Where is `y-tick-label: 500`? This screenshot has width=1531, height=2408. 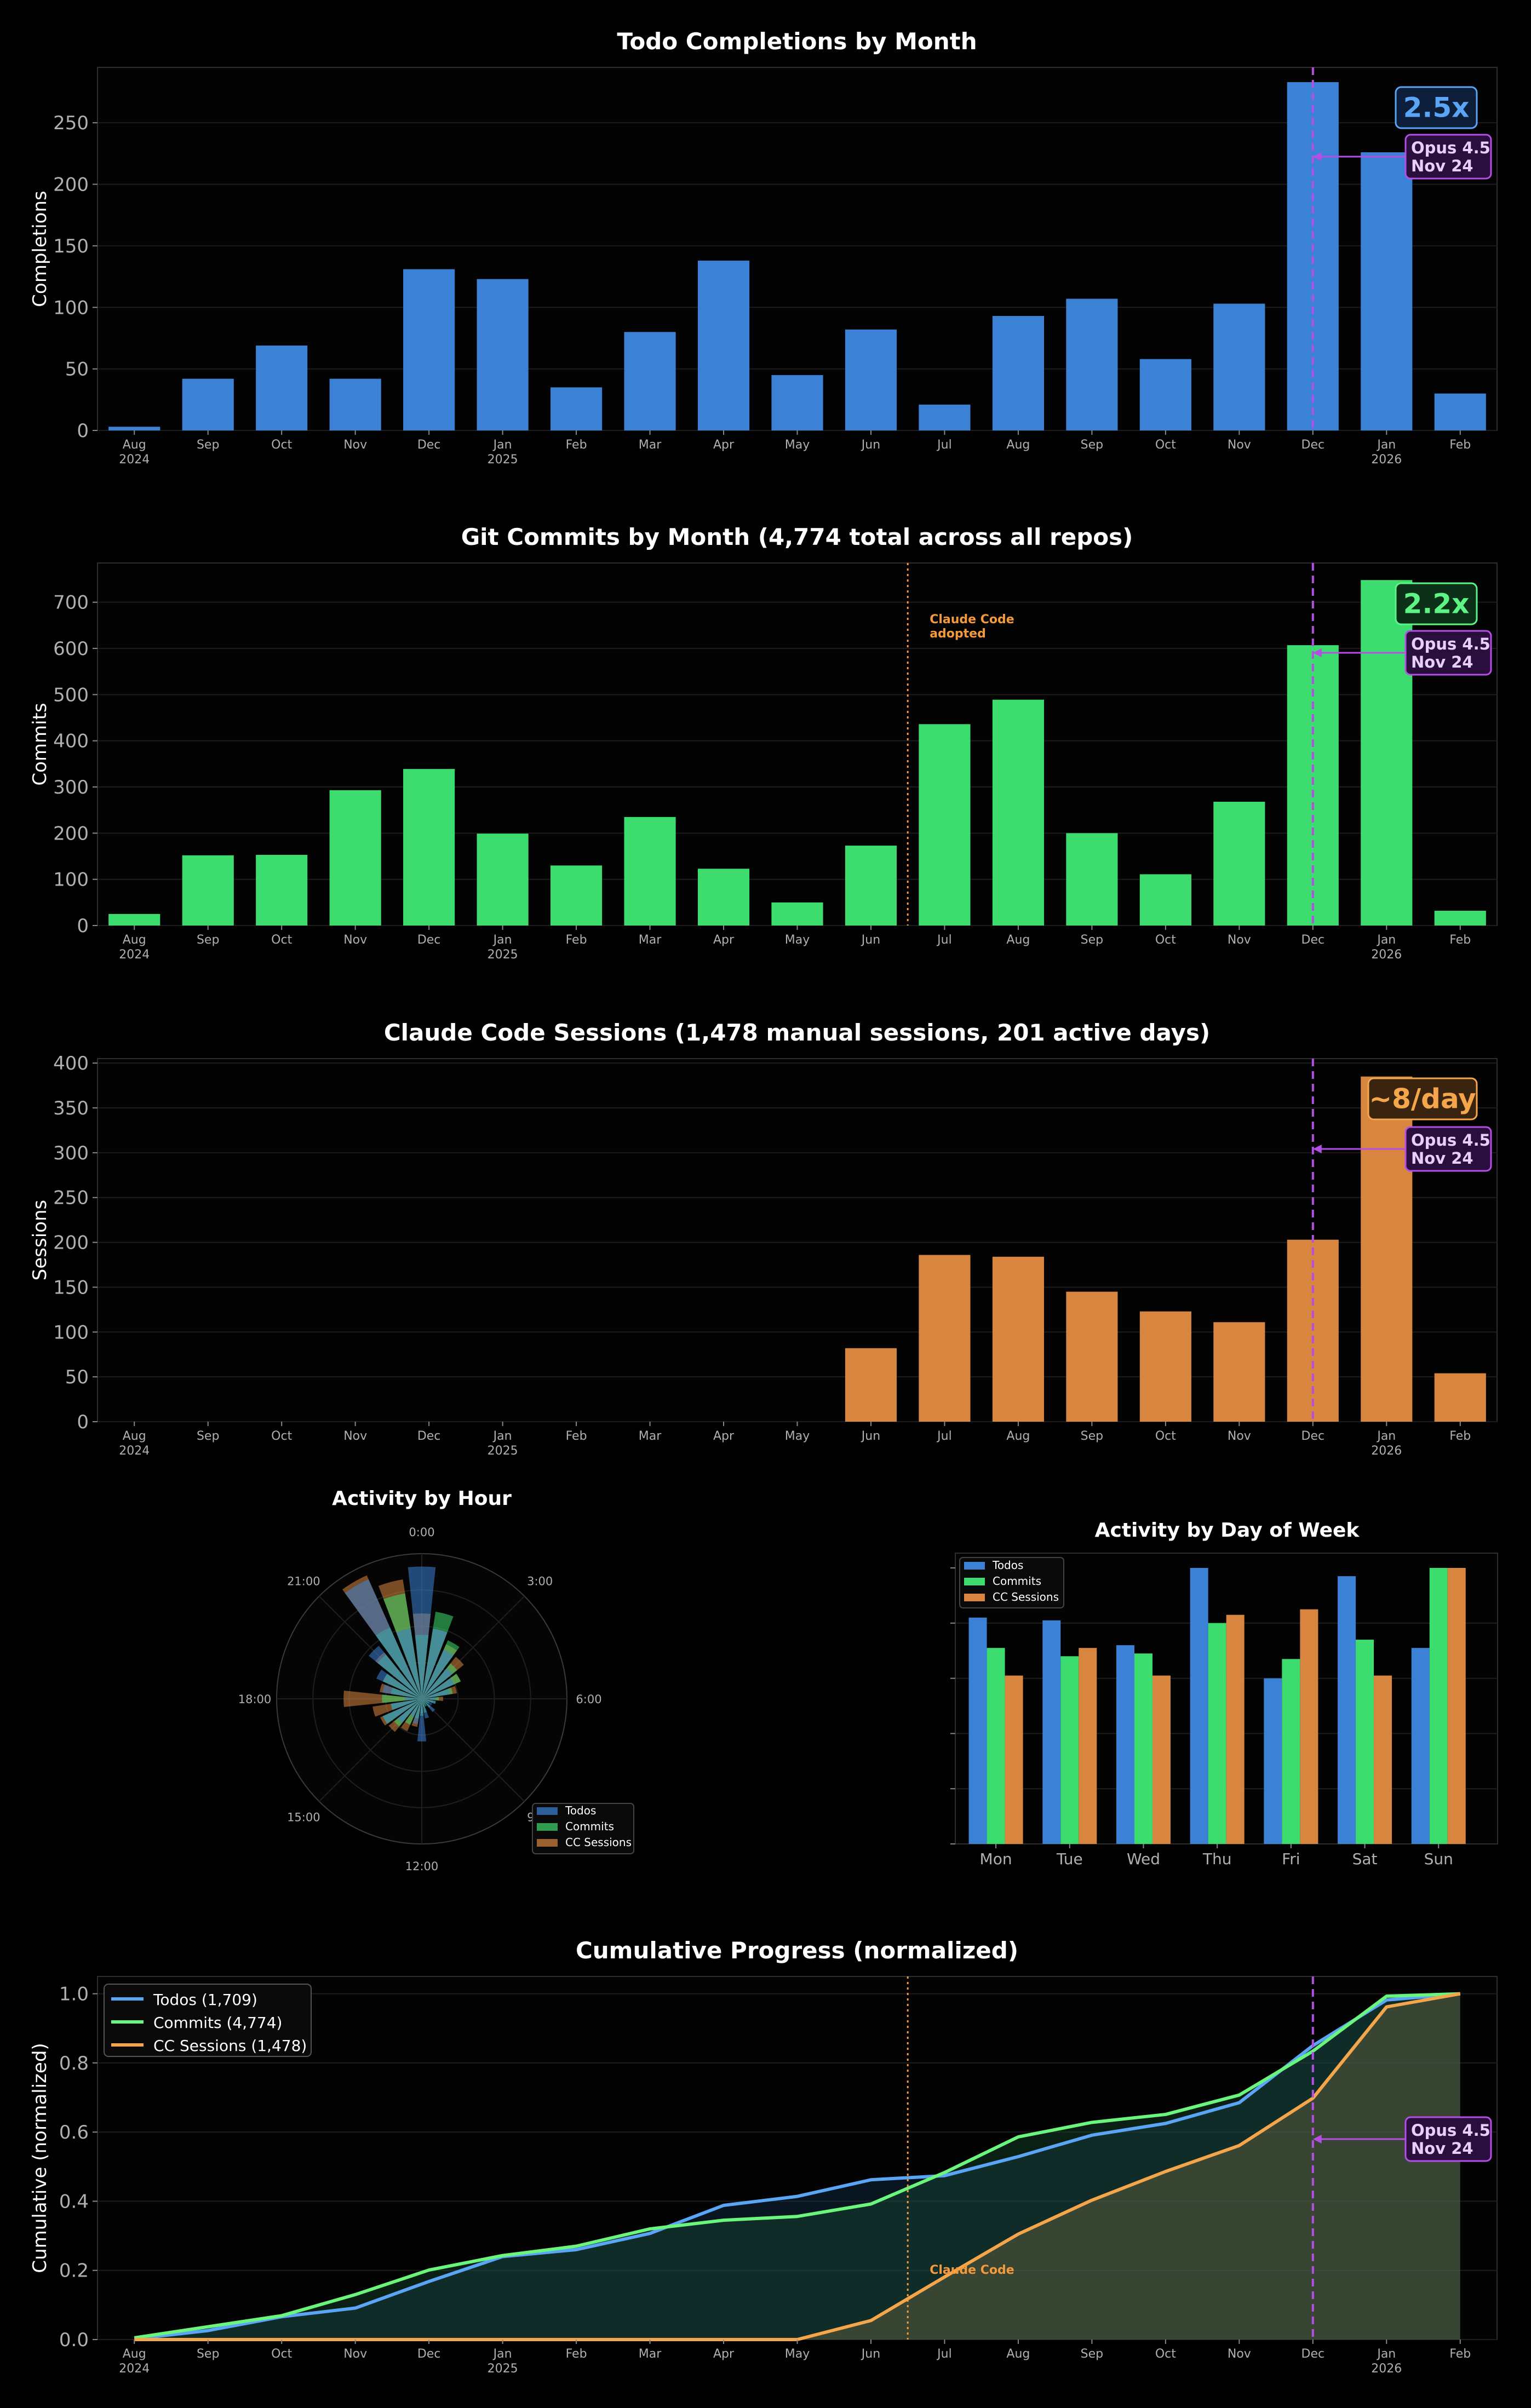 y-tick-label: 500 is located at coordinates (71, 695).